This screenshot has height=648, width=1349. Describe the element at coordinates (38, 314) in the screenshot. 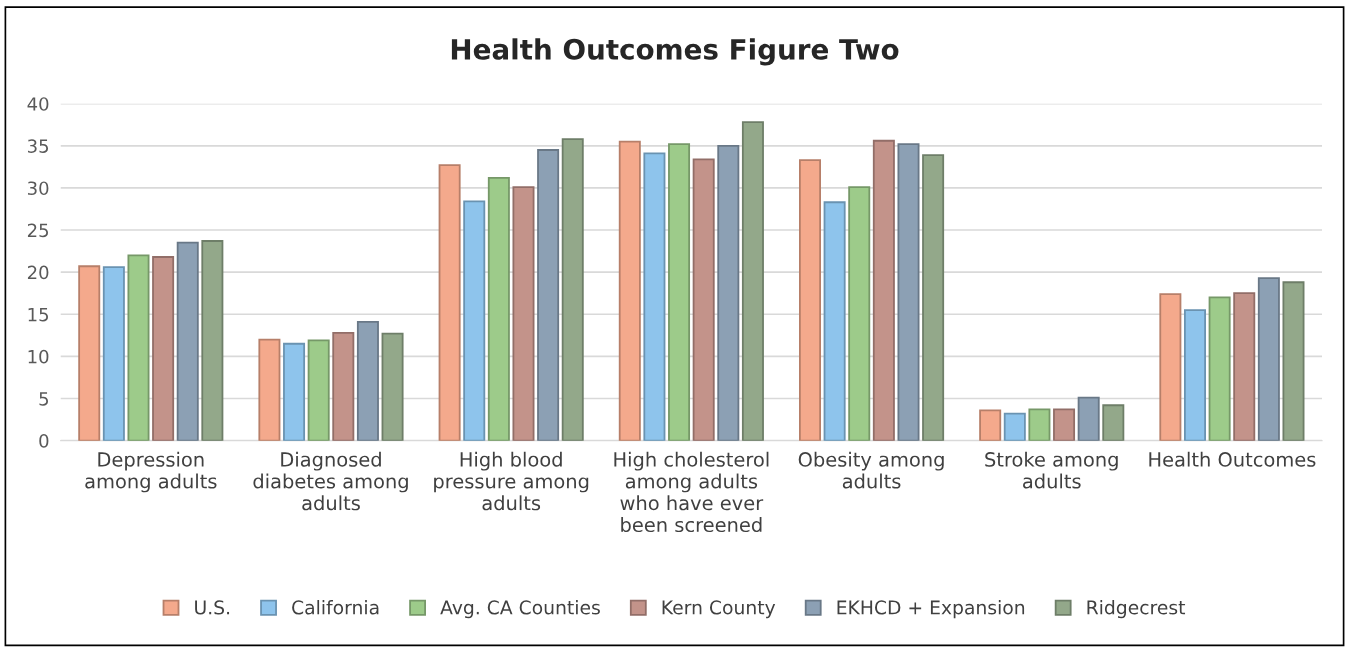

I see `y-tick-label: 15` at that location.